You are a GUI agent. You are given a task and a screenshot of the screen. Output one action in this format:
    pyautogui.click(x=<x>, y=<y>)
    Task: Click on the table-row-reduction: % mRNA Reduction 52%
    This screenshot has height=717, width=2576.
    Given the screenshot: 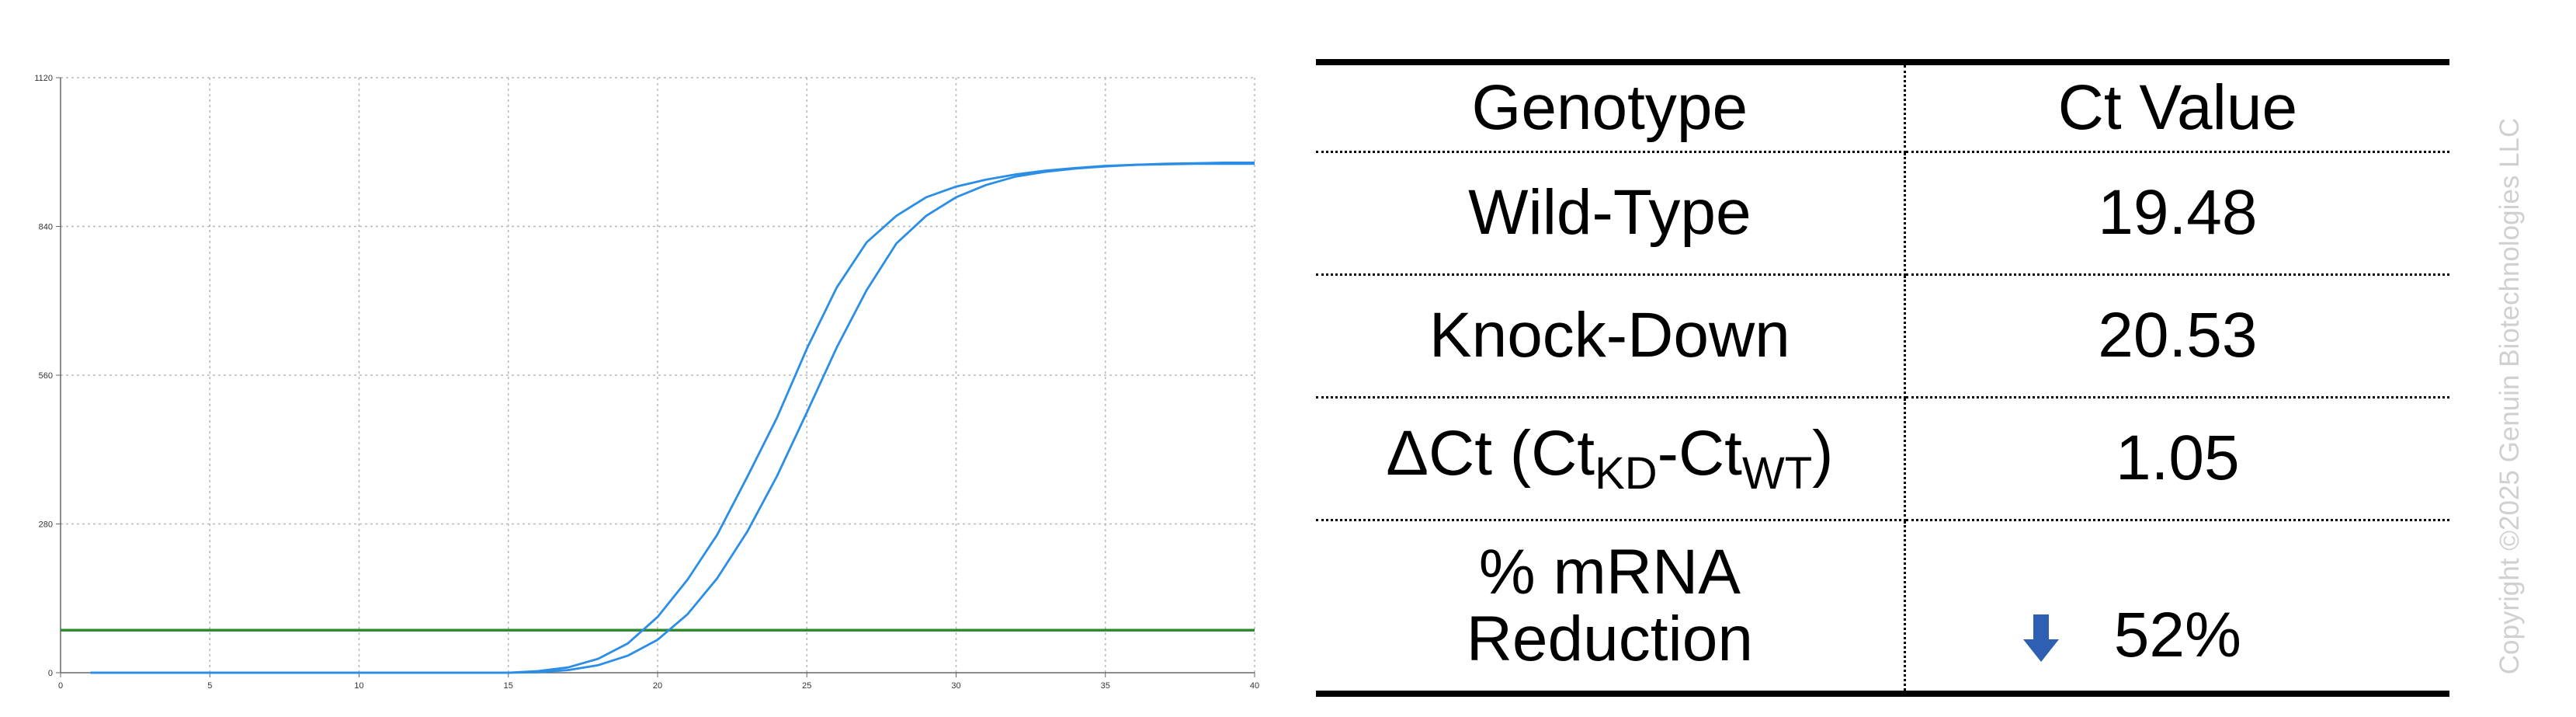 What is the action you would take?
    pyautogui.click(x=1882, y=608)
    